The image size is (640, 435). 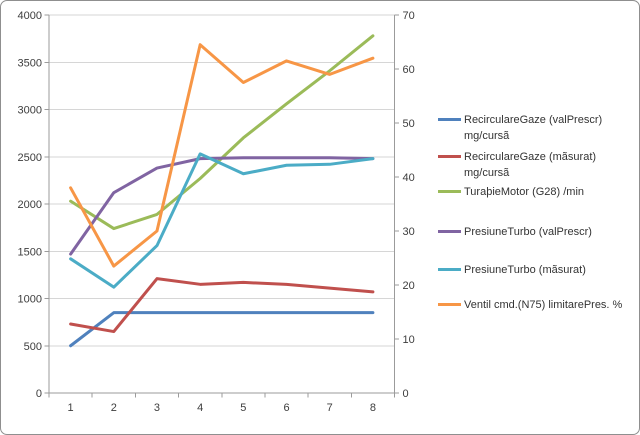 I want to click on svg-text: 3000, so click(x=30, y=111).